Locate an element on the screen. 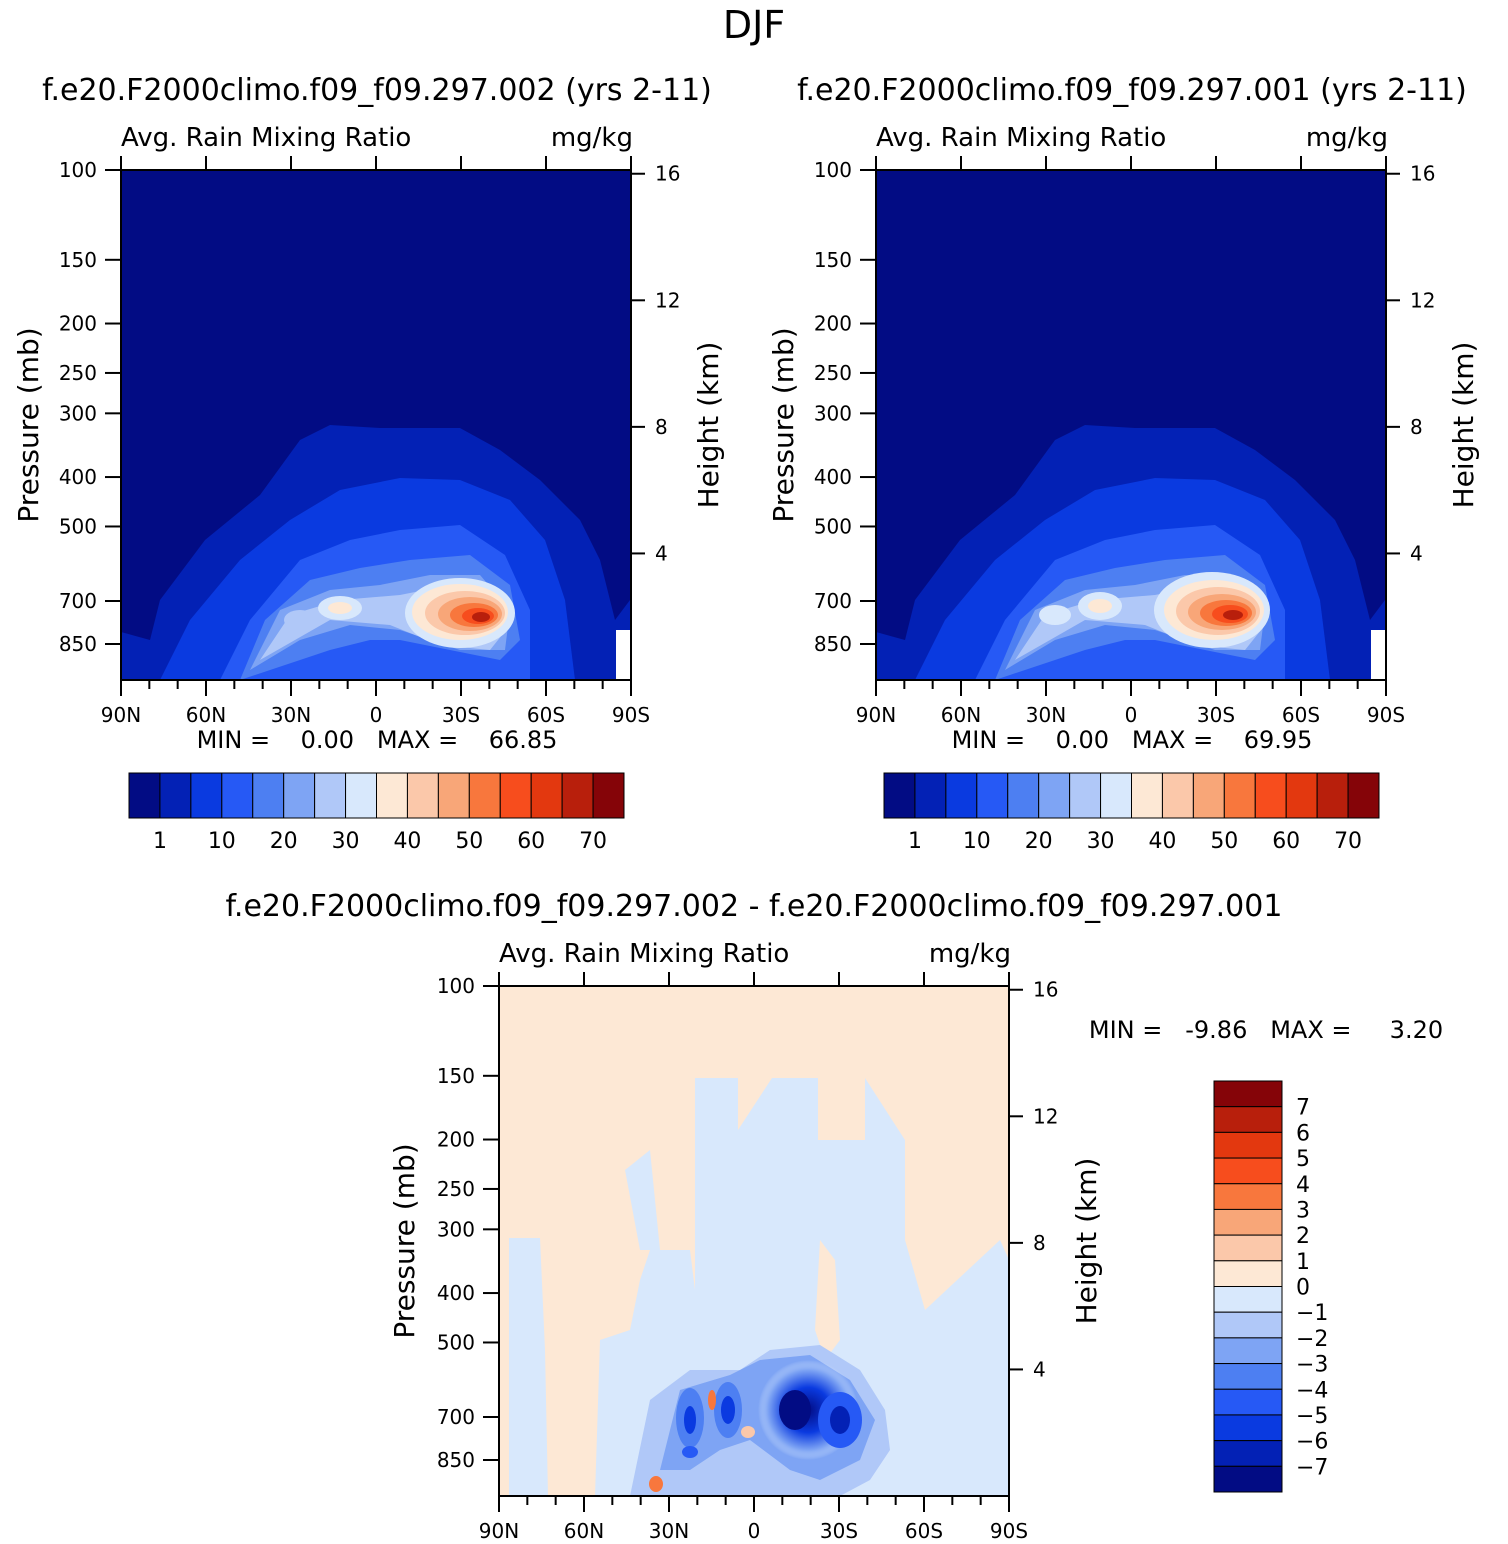 The height and width of the screenshot is (1544, 1508). diff-y-right-tick-label: 12 is located at coordinates (1045, 1116).